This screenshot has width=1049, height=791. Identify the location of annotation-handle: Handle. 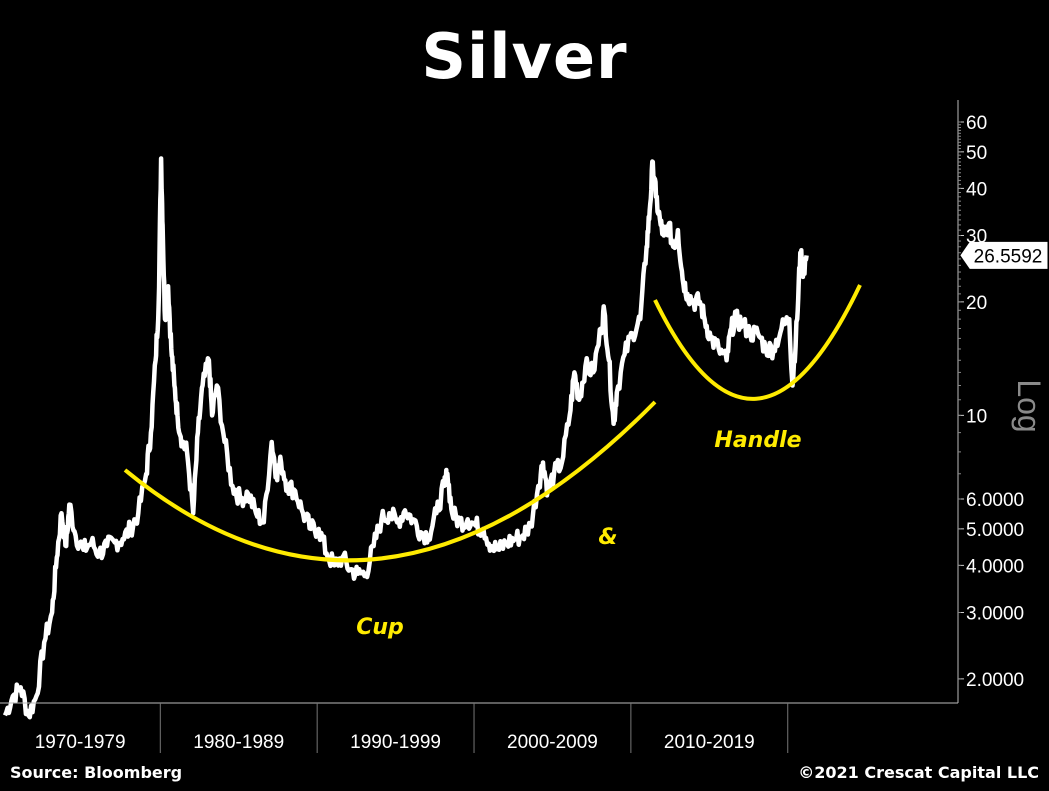
(757, 440).